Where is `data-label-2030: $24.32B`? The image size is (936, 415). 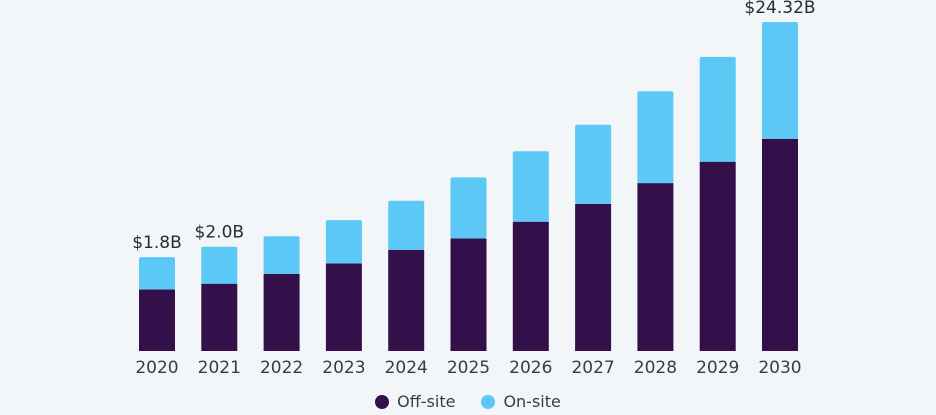
data-label-2030: $24.32B is located at coordinates (779, 9).